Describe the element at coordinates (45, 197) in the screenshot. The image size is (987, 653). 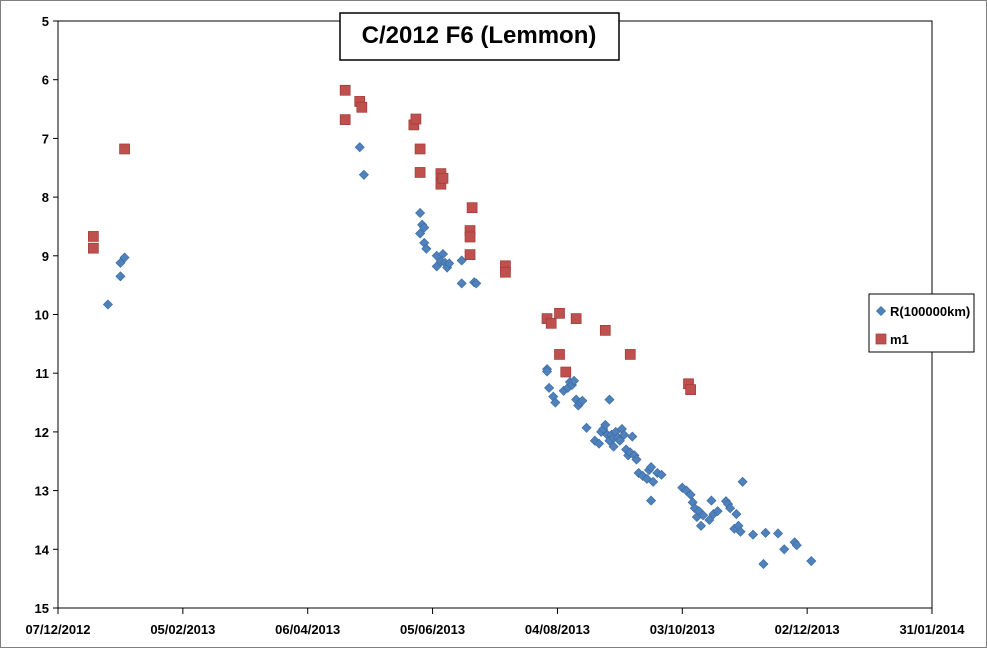
I see `y-tick-label: 8` at that location.